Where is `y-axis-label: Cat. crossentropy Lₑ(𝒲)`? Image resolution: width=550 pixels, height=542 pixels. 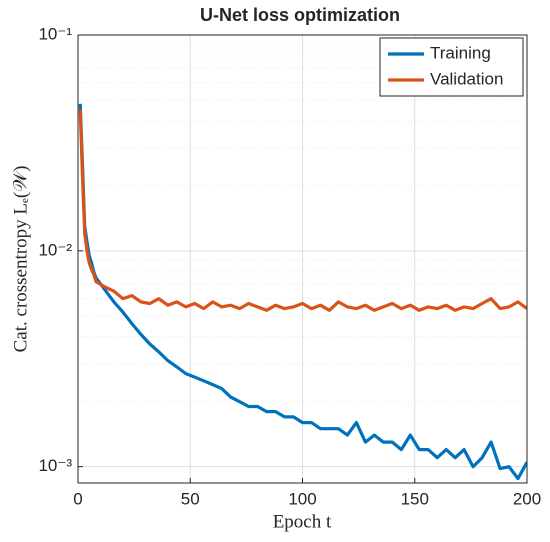 y-axis-label: Cat. crossentropy Lₑ(𝒲) is located at coordinates (20, 259).